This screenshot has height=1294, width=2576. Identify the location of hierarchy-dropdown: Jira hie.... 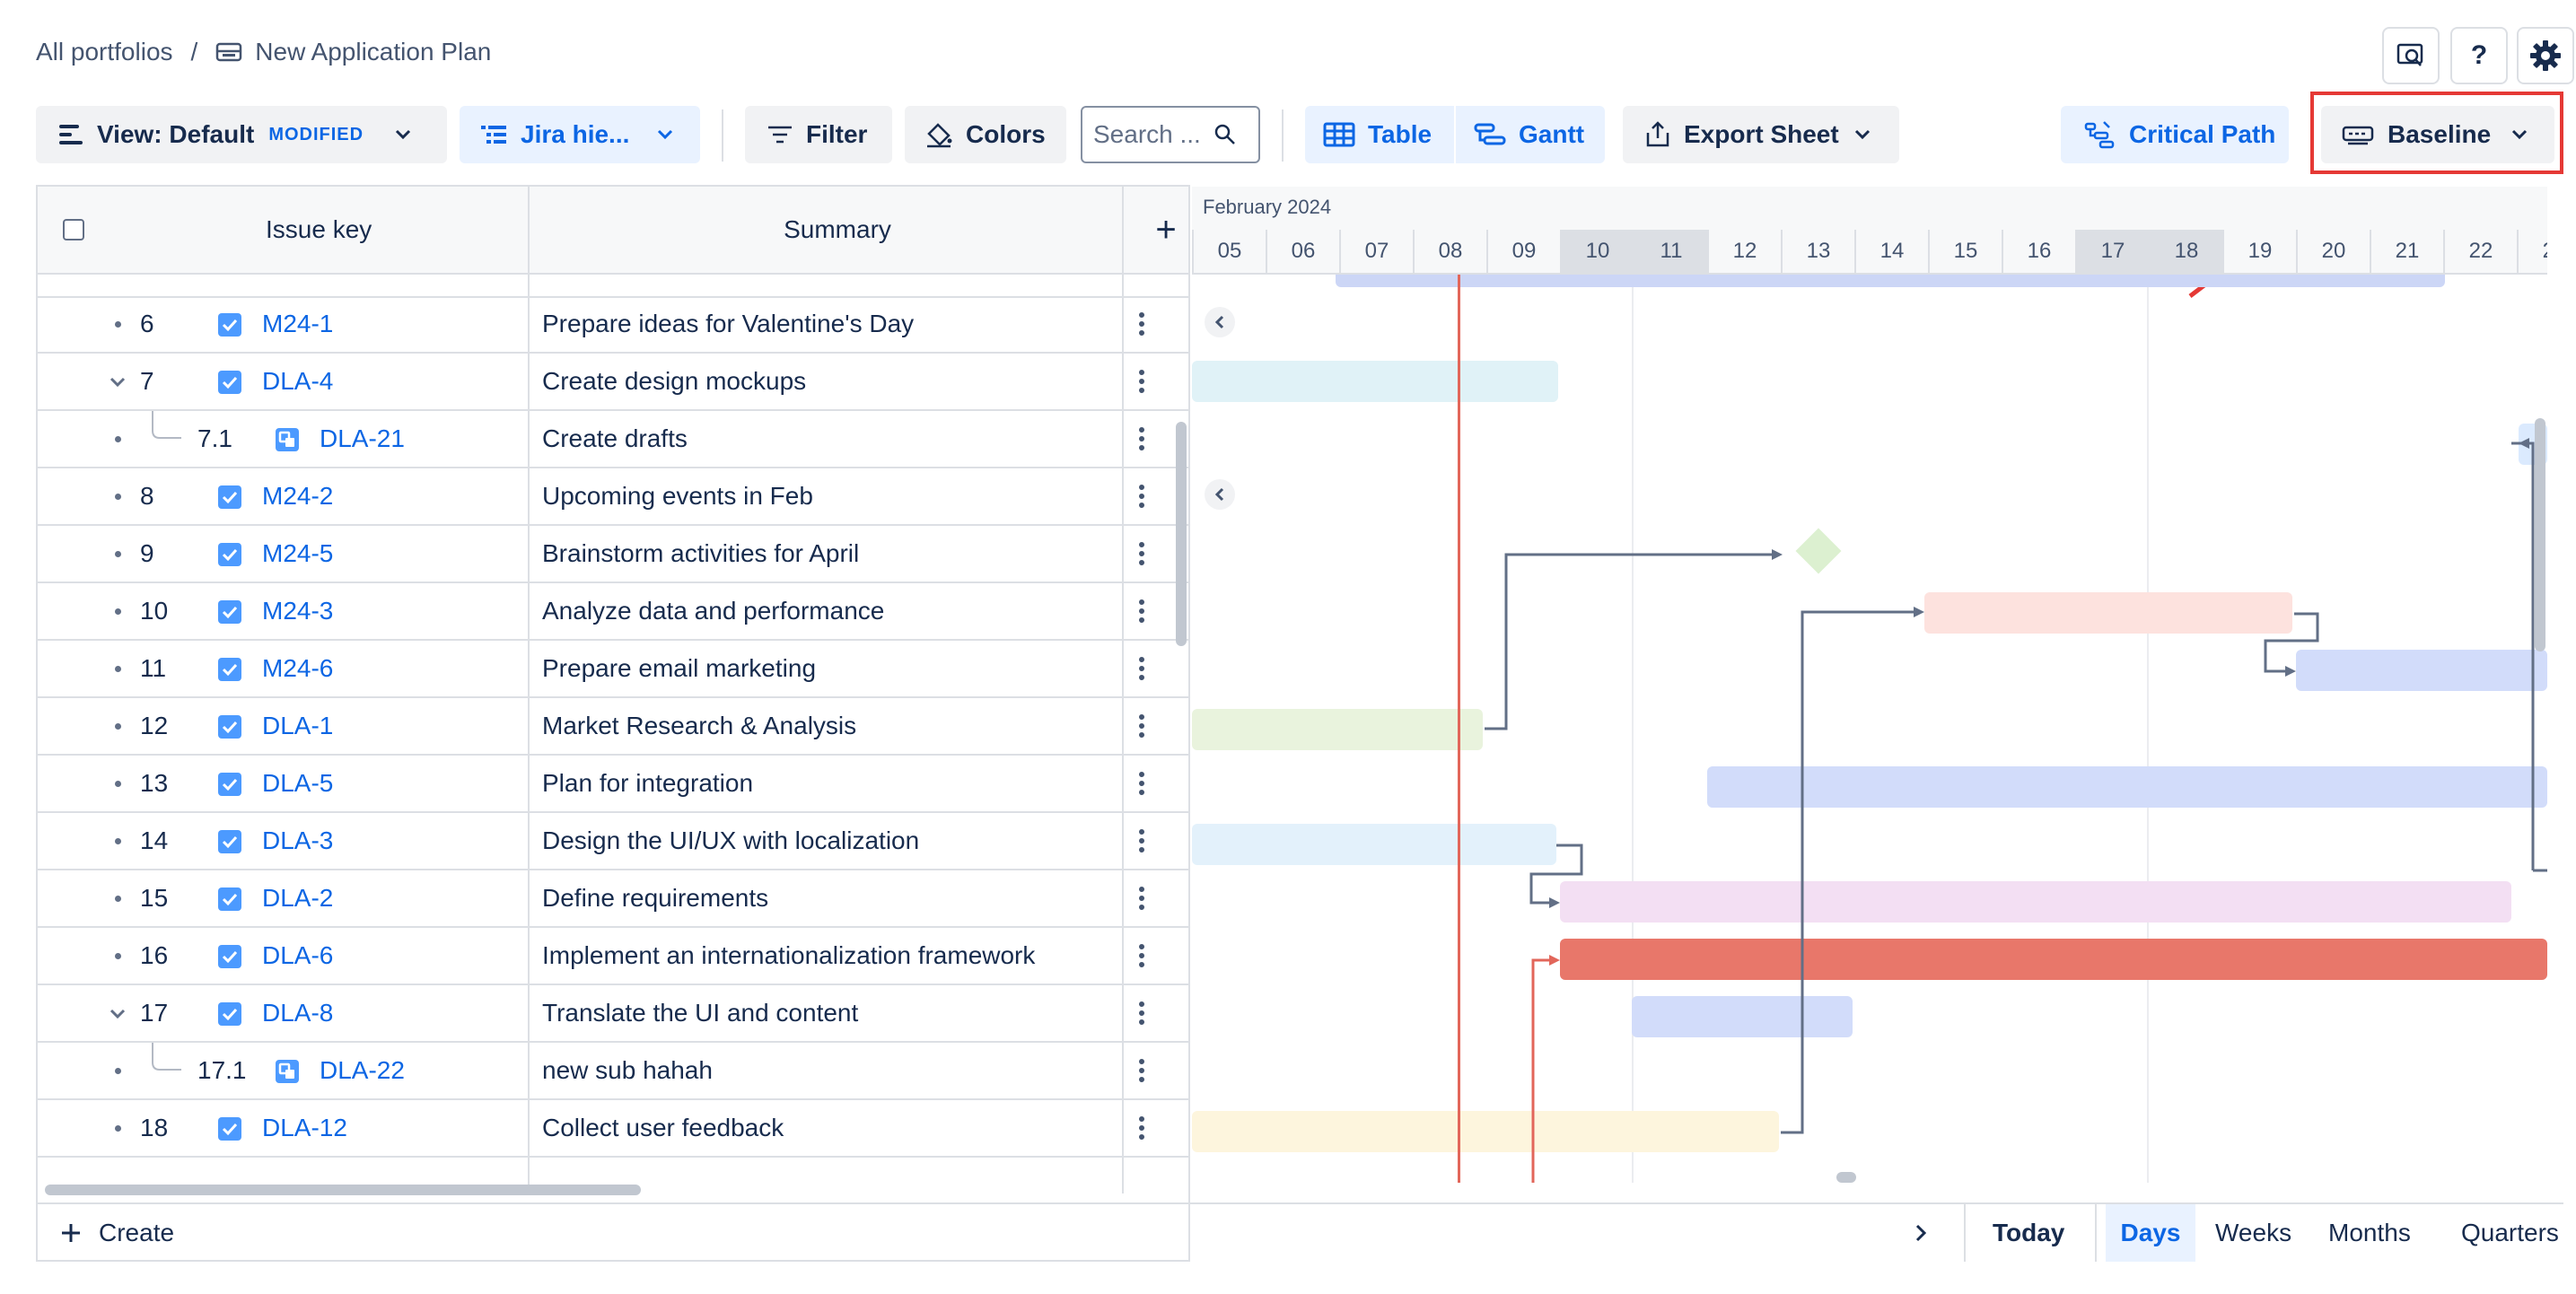
(580, 135).